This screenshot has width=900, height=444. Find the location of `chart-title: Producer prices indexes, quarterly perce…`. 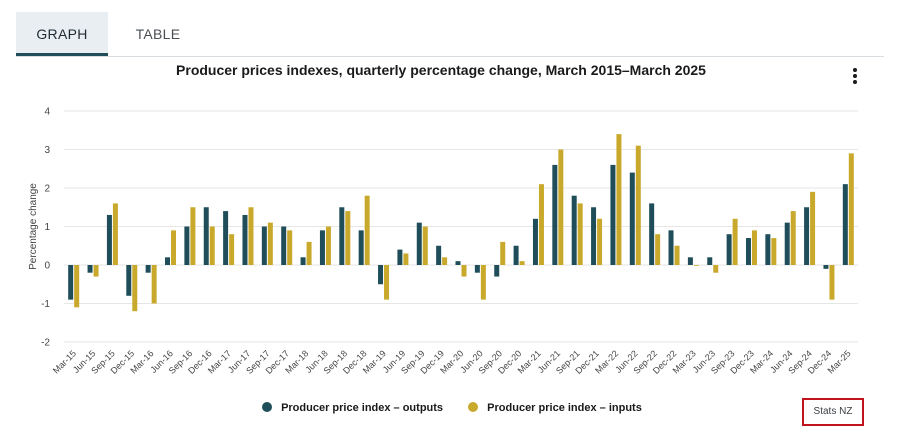

chart-title: Producer prices indexes, quarterly perce… is located at coordinates (441, 70).